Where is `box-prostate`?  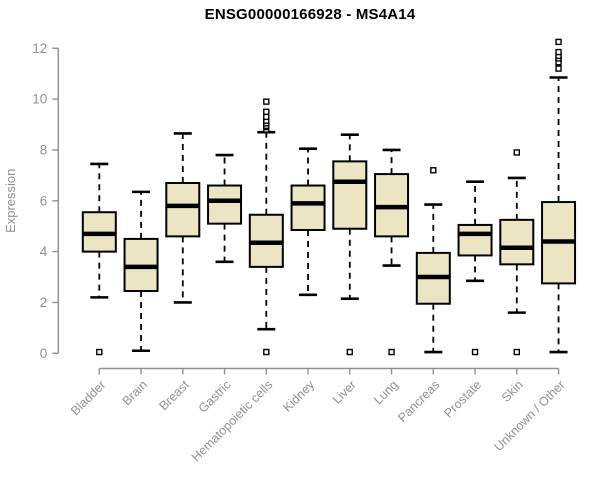 box-prostate is located at coordinates (475, 240).